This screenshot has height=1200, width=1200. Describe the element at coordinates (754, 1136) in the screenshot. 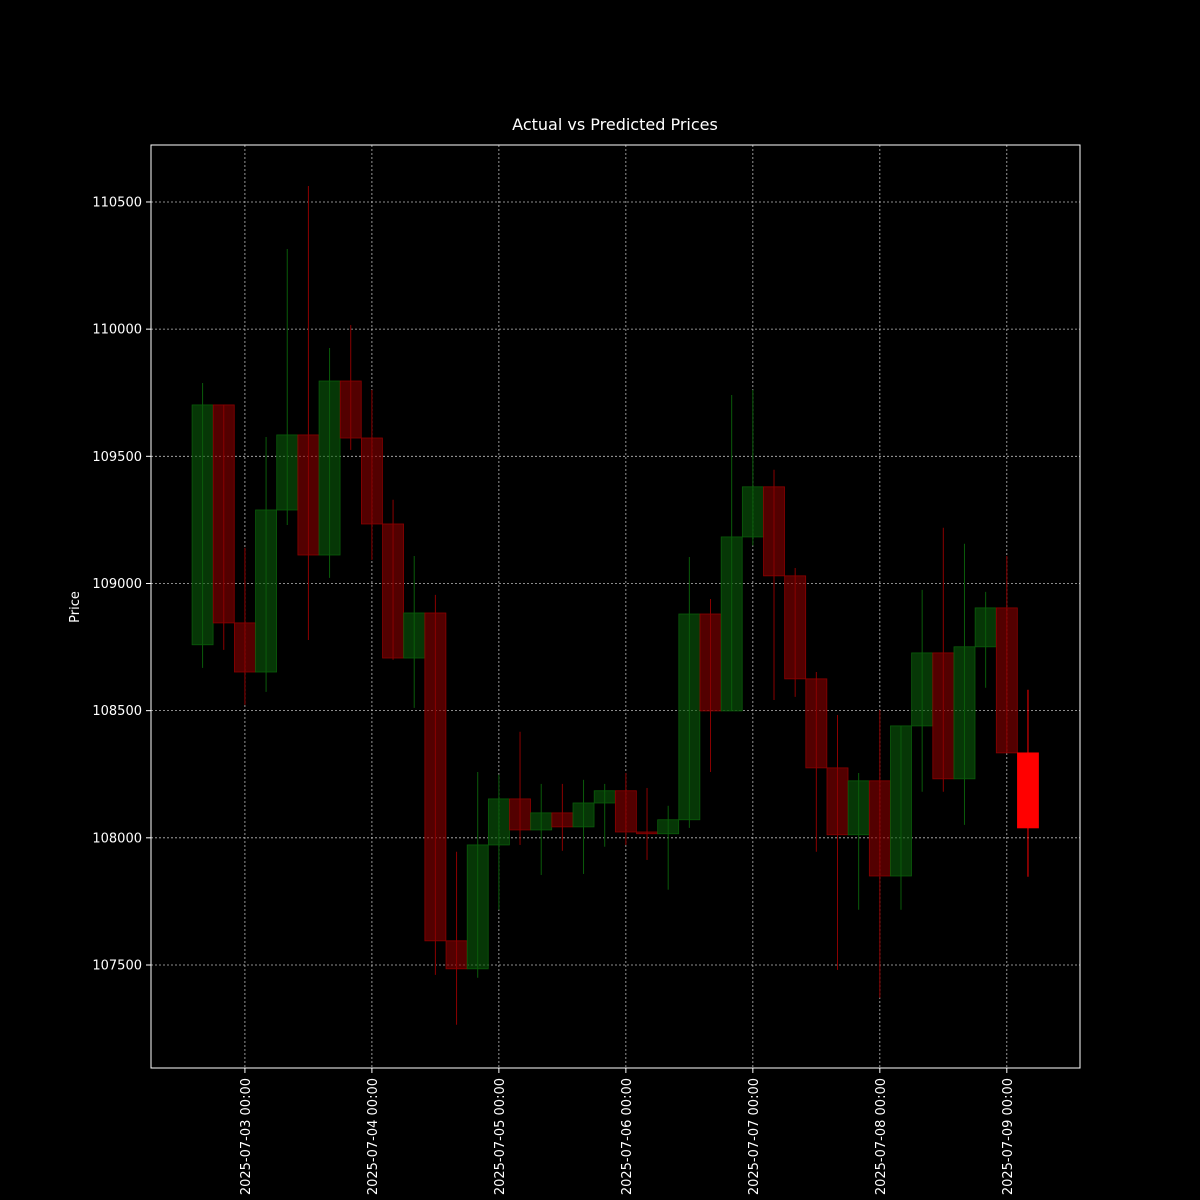

I see `x-tick-label: 2025-07-07 00:00` at that location.